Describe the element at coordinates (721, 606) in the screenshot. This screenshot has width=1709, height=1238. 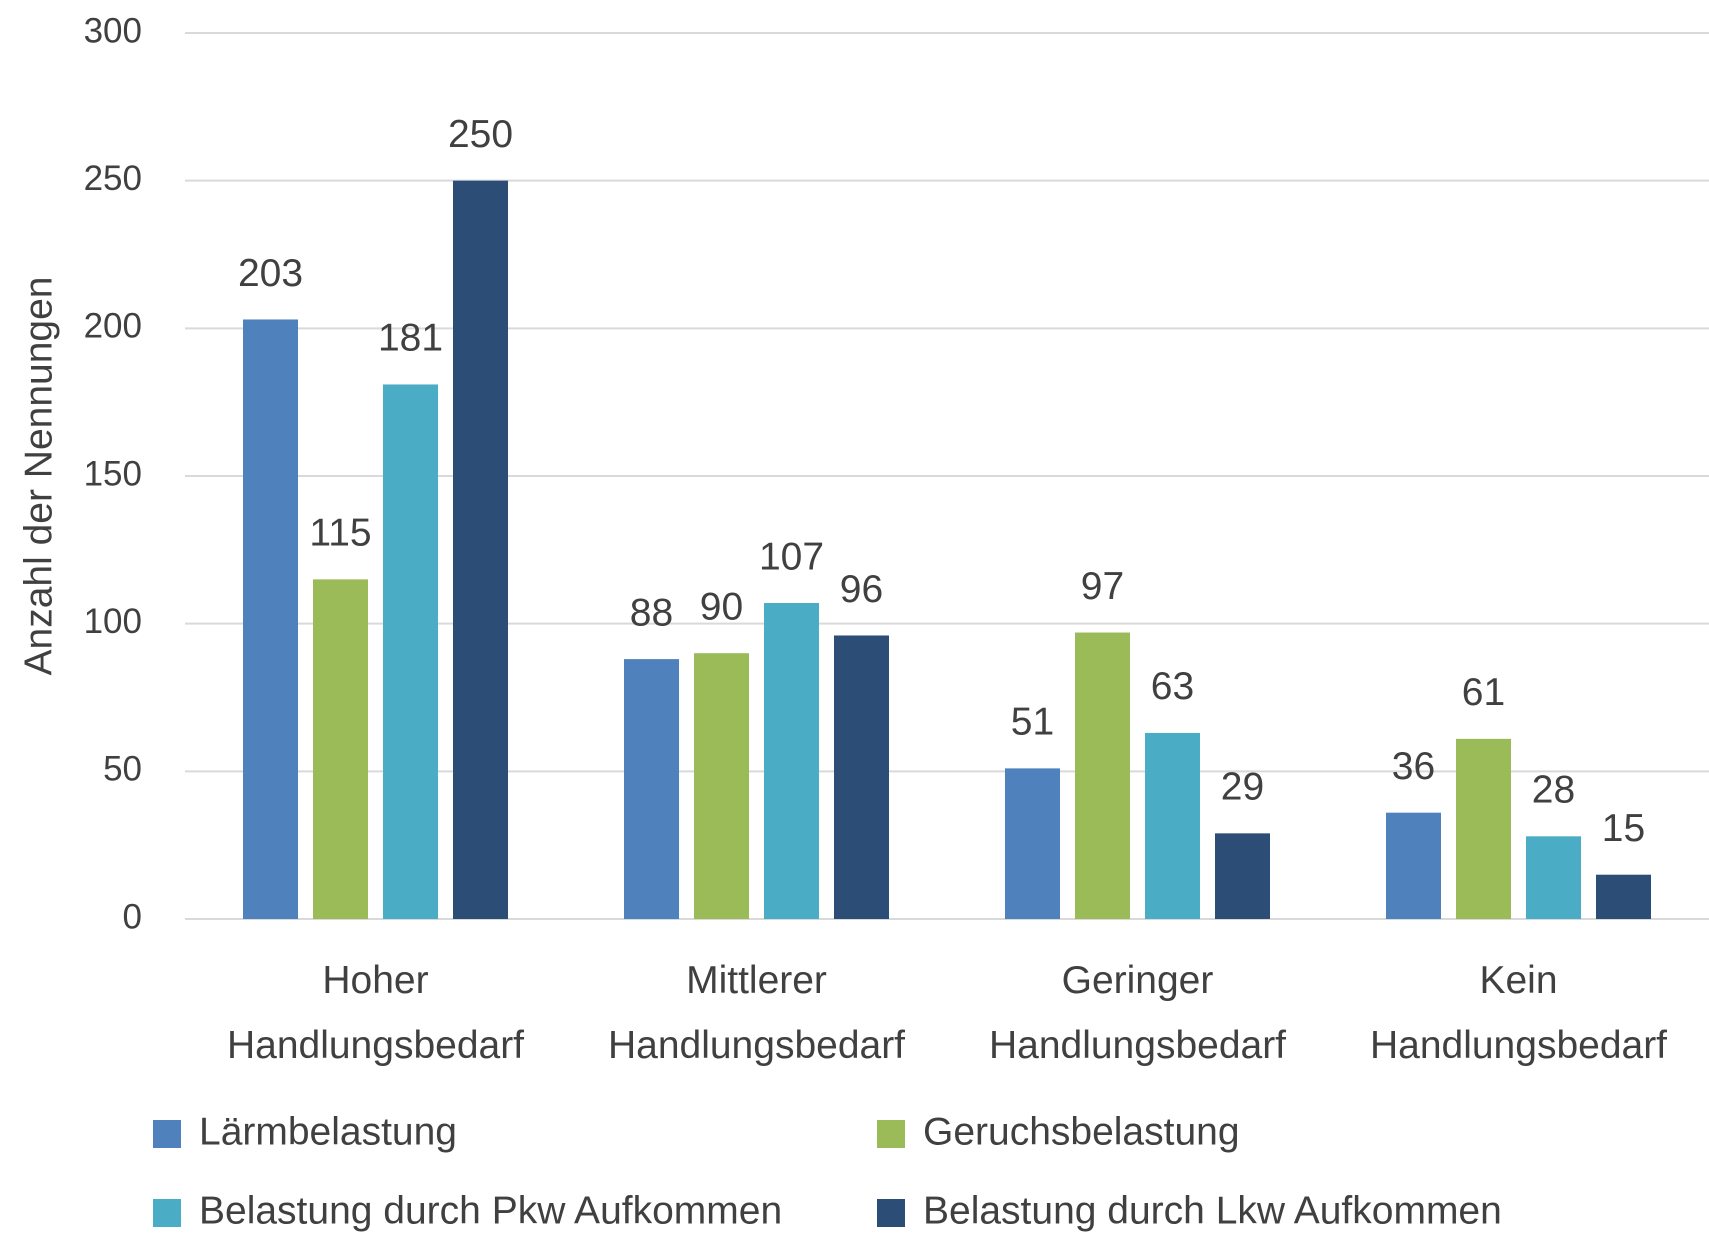
I see `data-label: 90` at that location.